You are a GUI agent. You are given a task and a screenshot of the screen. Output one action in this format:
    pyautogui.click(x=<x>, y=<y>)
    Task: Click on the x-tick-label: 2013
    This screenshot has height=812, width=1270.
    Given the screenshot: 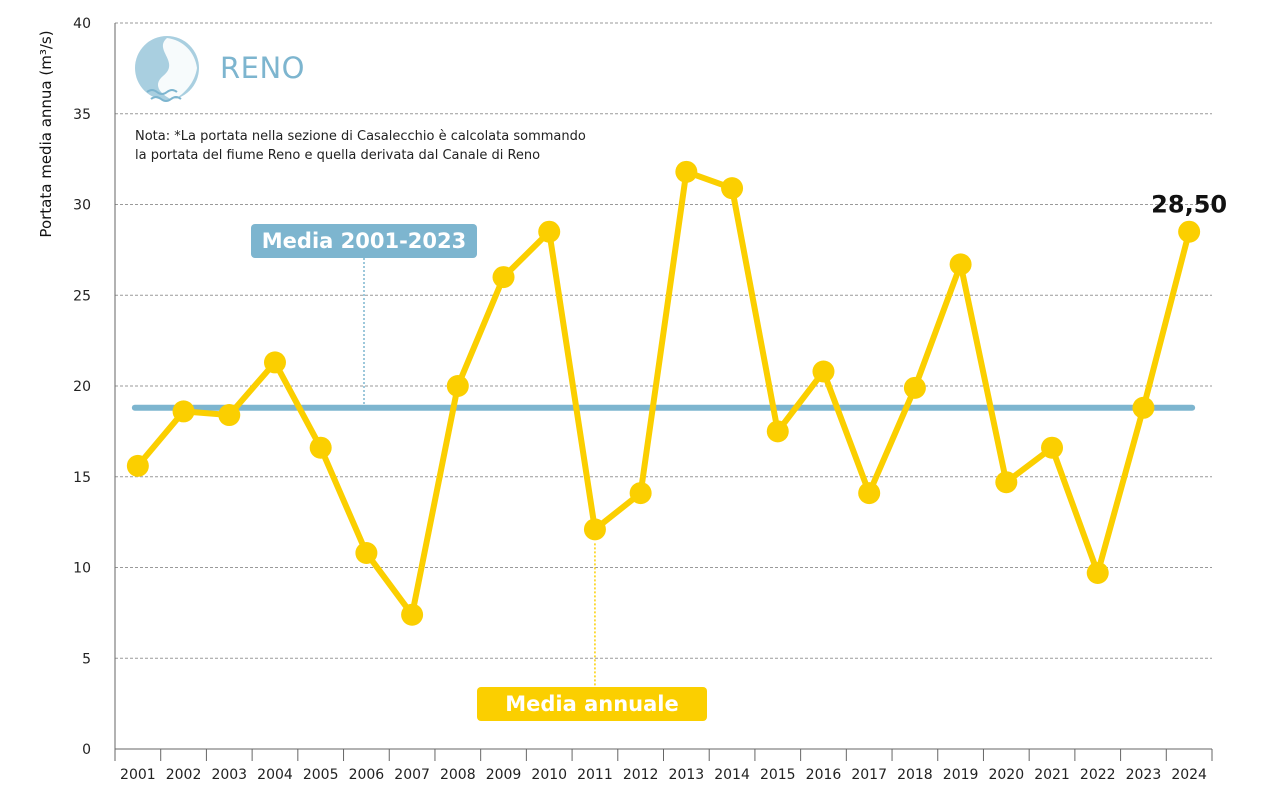 What is the action you would take?
    pyautogui.click(x=687, y=775)
    